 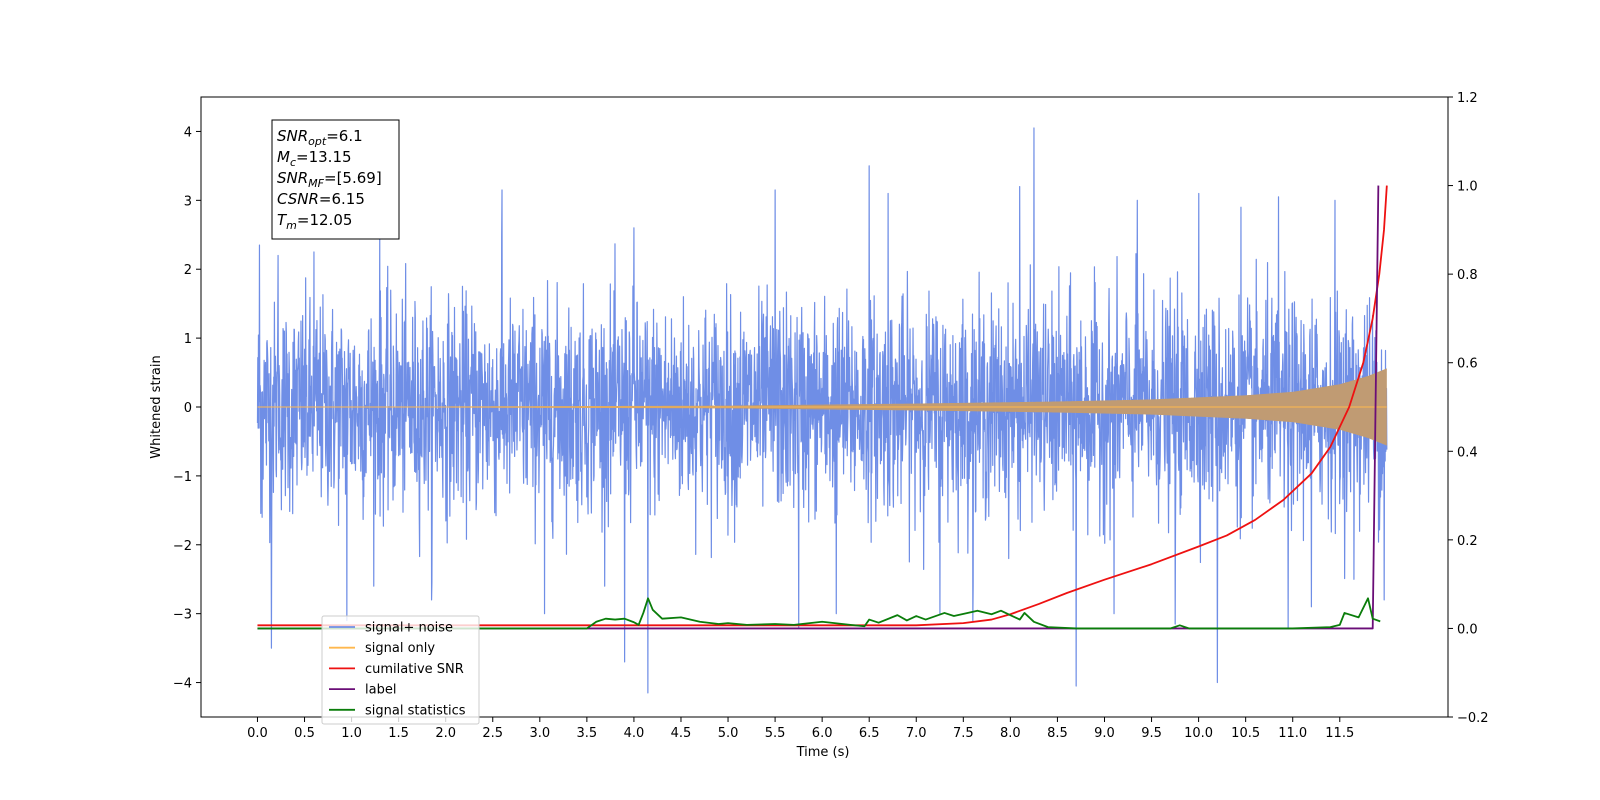 I want to click on x-tick-label: 9.5, so click(x=1151, y=733).